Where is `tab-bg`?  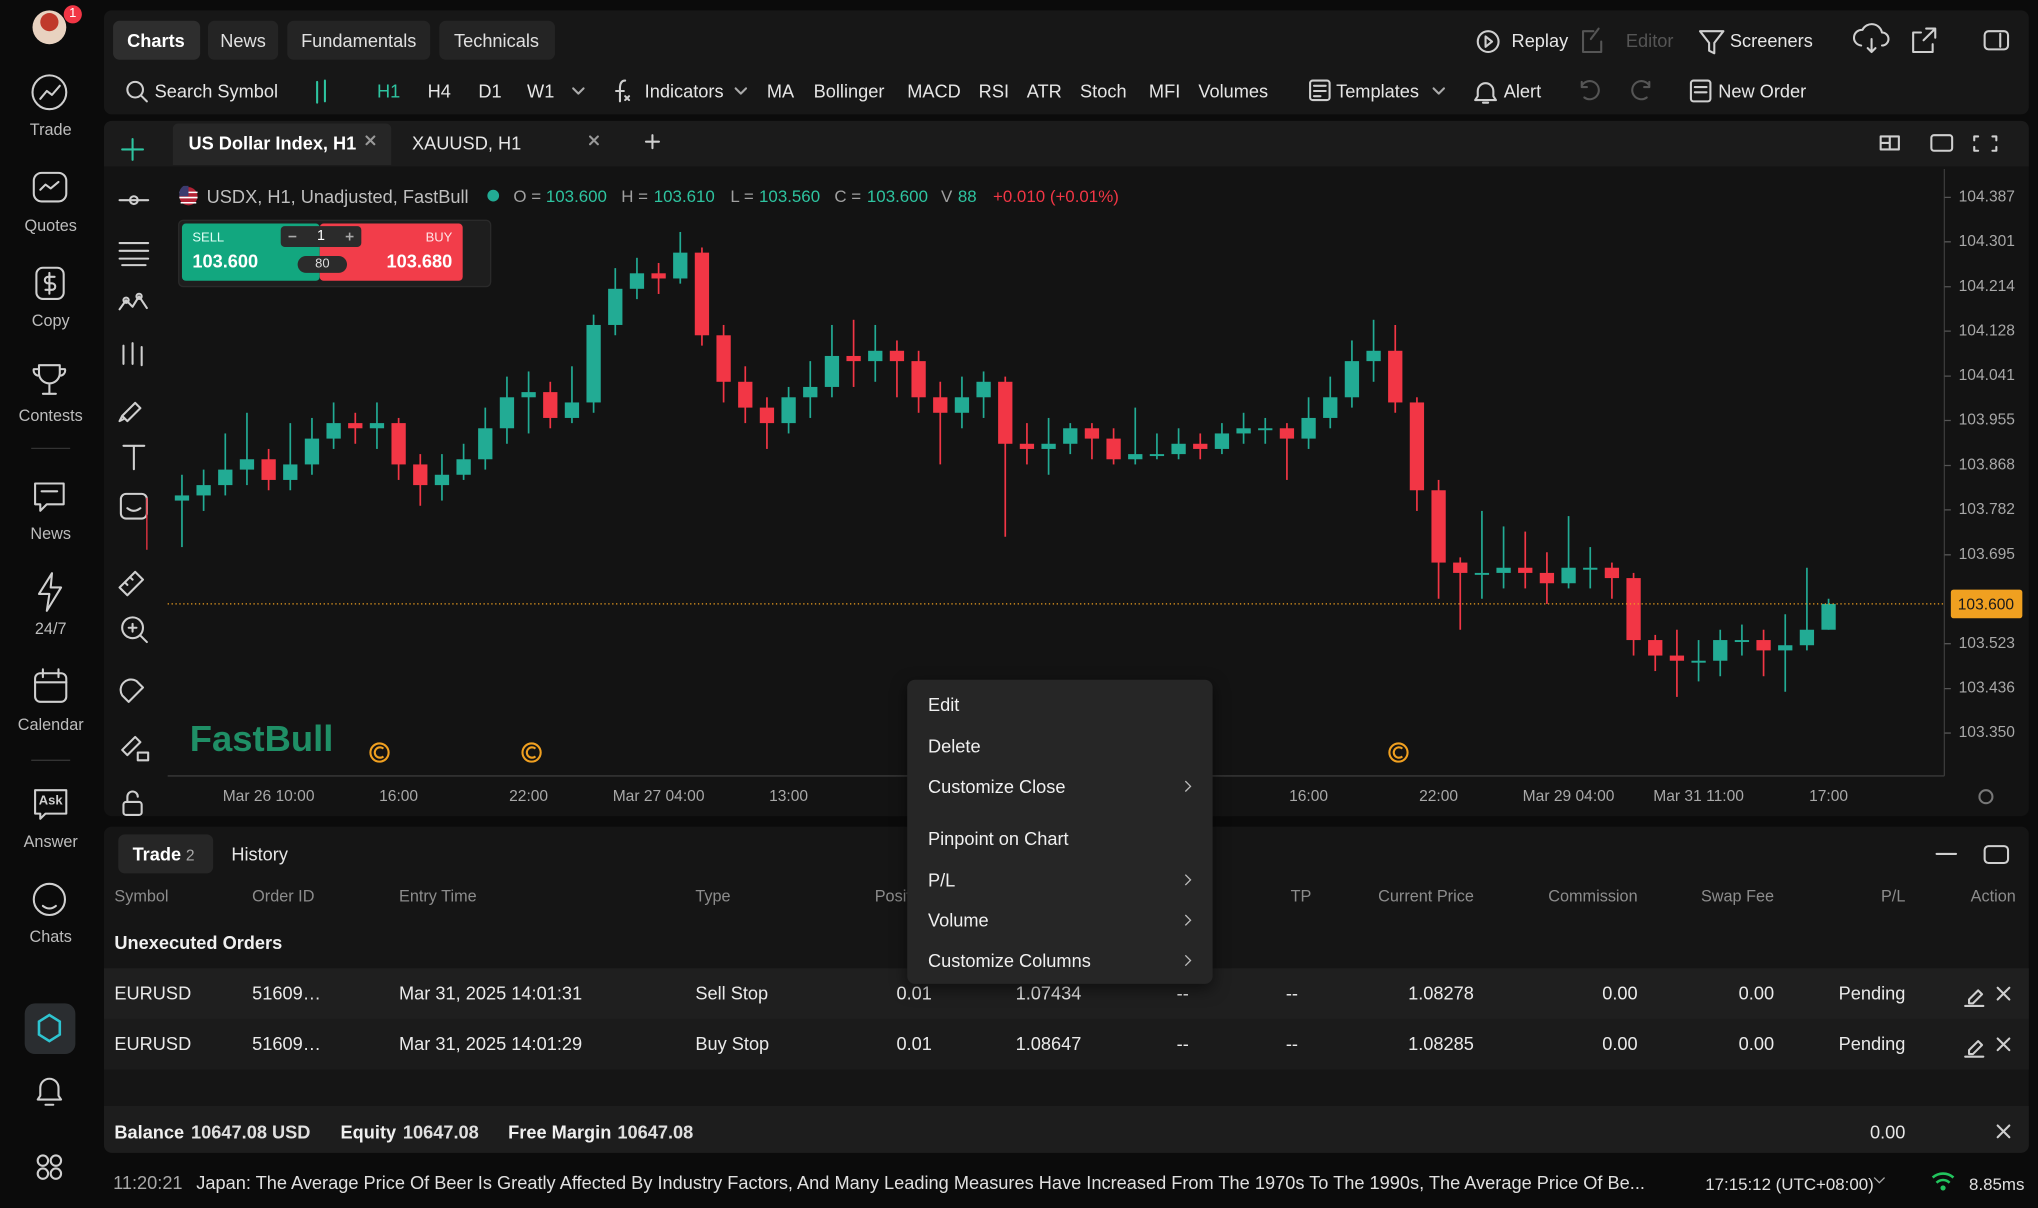 tab-bg is located at coordinates (497, 40).